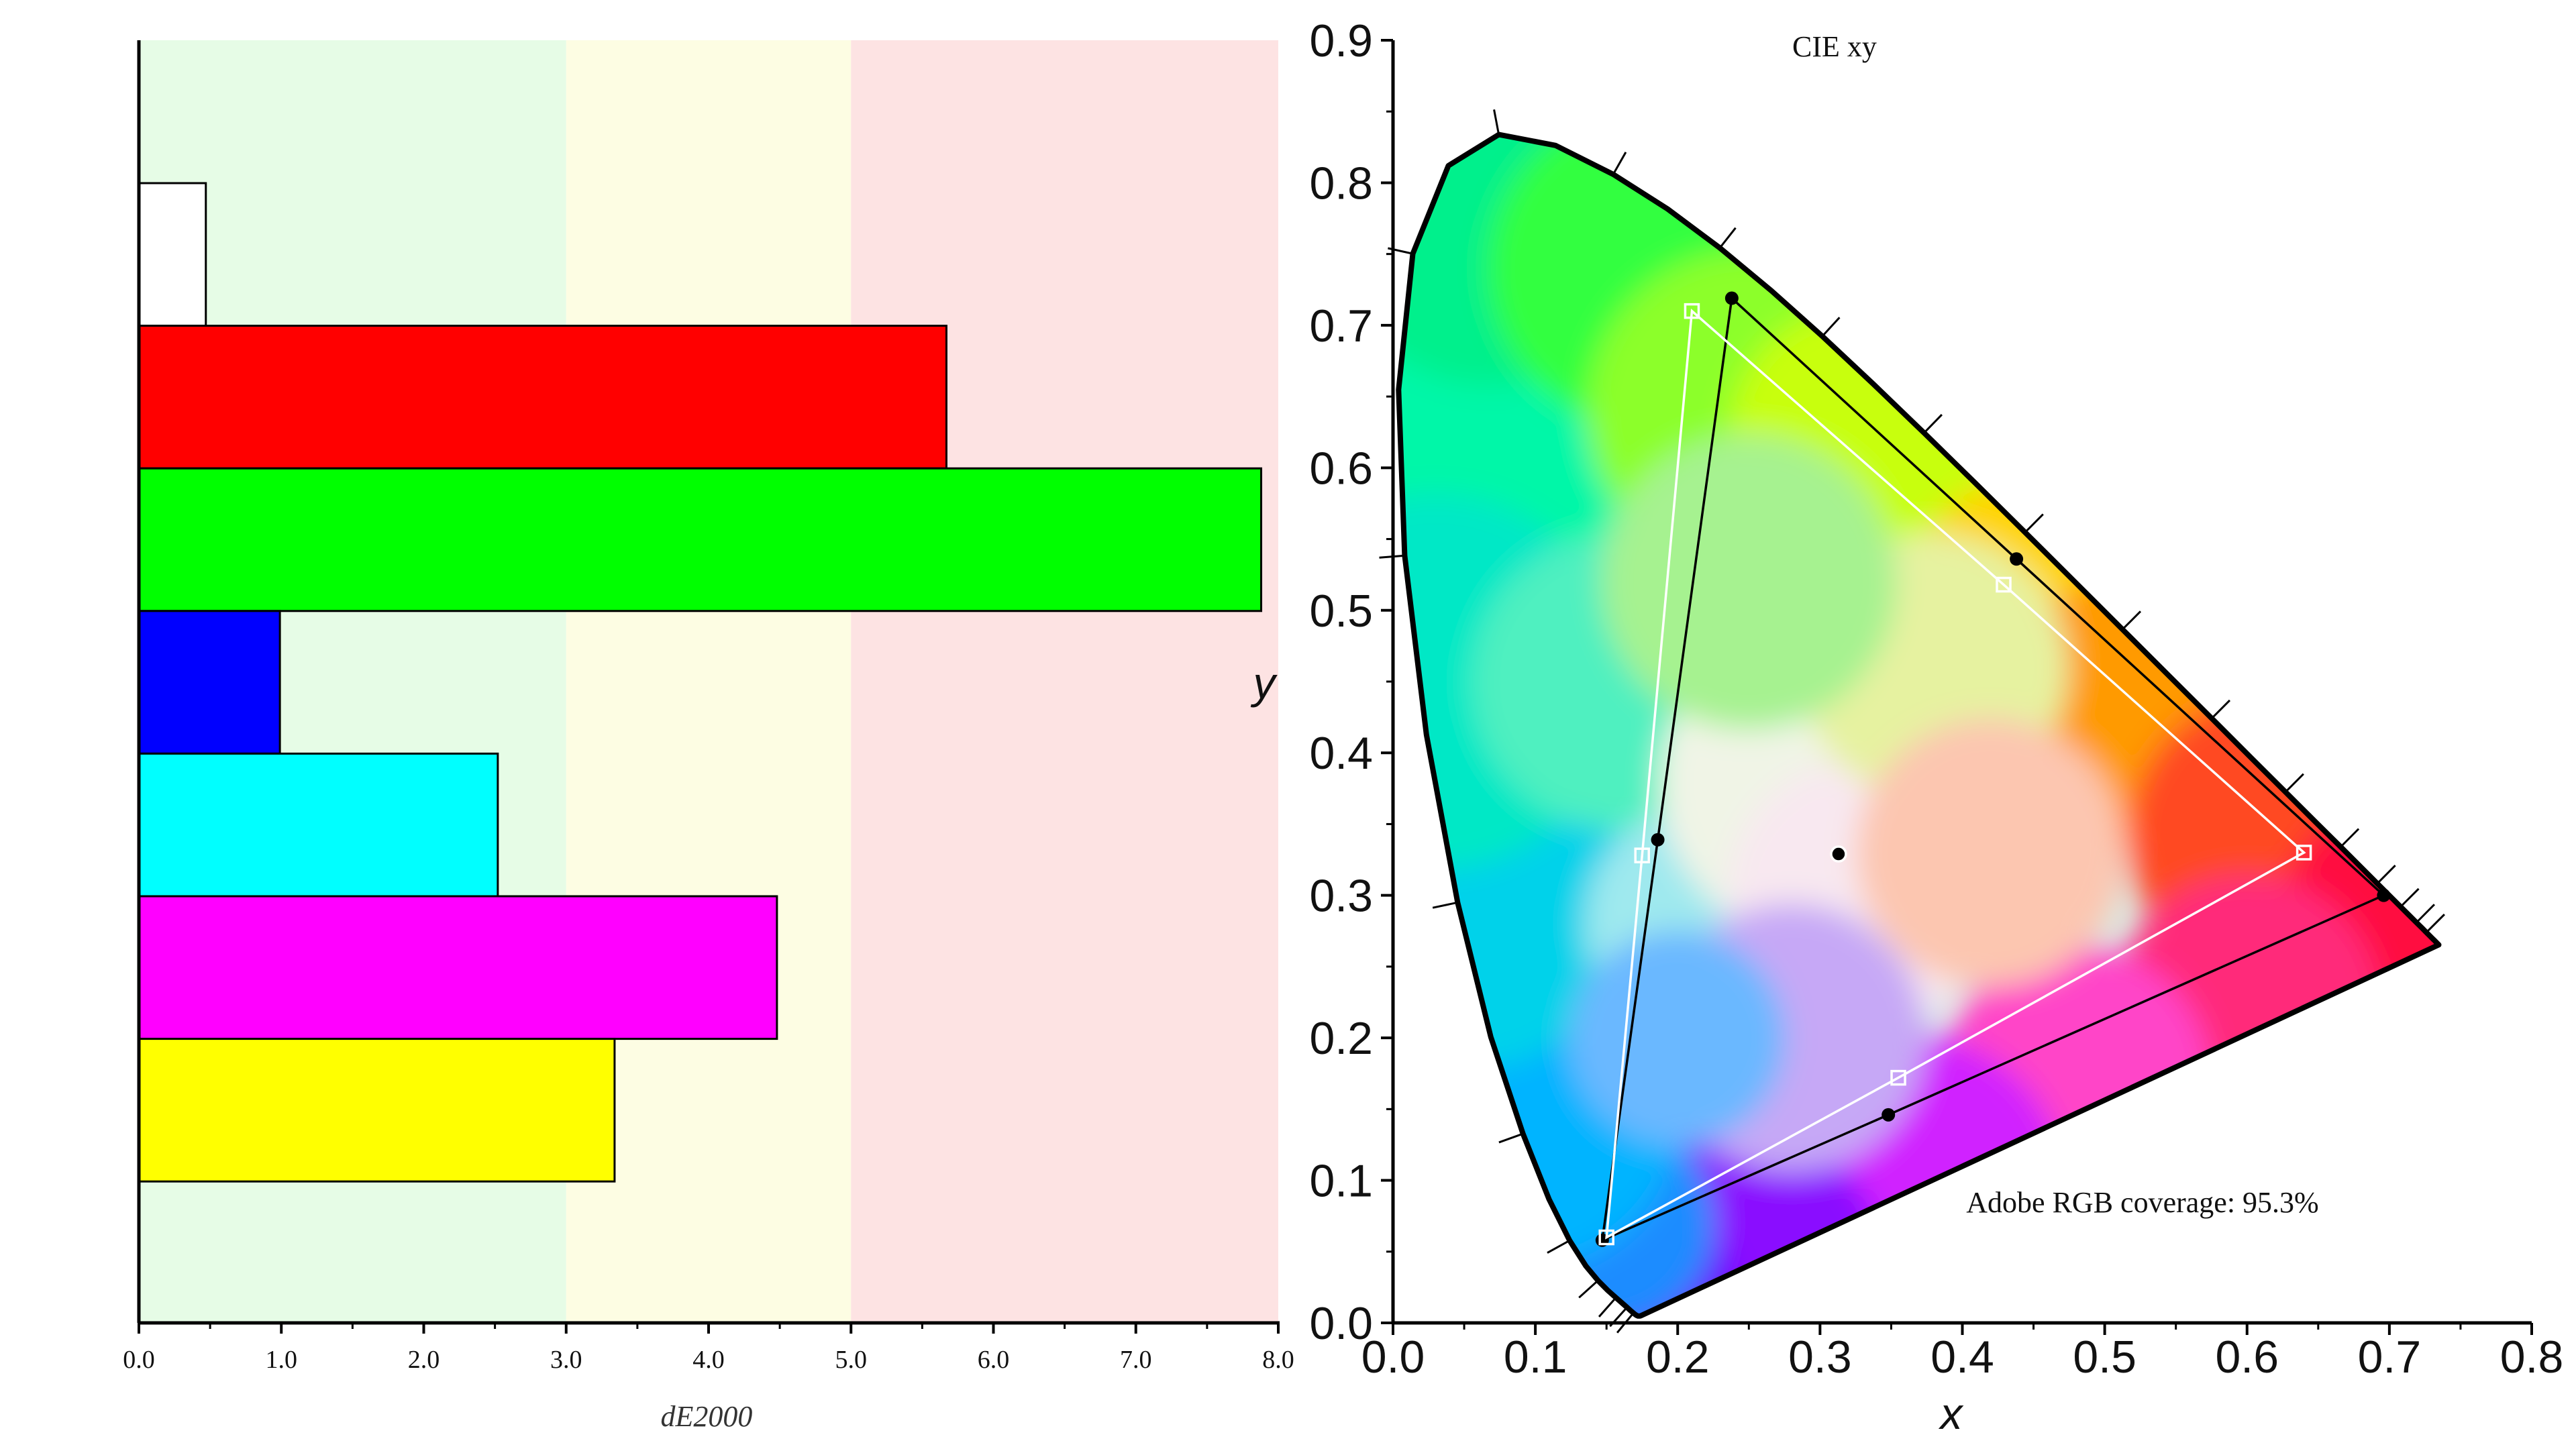 The width and height of the screenshot is (2576, 1449). What do you see at coordinates (1341, 326) in the screenshot?
I see `cie-y-tick-label: 0.7` at bounding box center [1341, 326].